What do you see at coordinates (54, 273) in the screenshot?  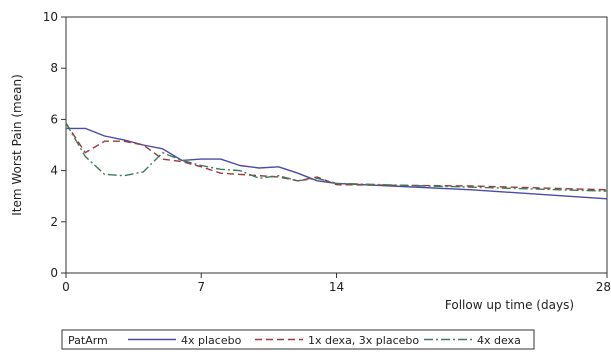 I see `y-tick-label: 0` at bounding box center [54, 273].